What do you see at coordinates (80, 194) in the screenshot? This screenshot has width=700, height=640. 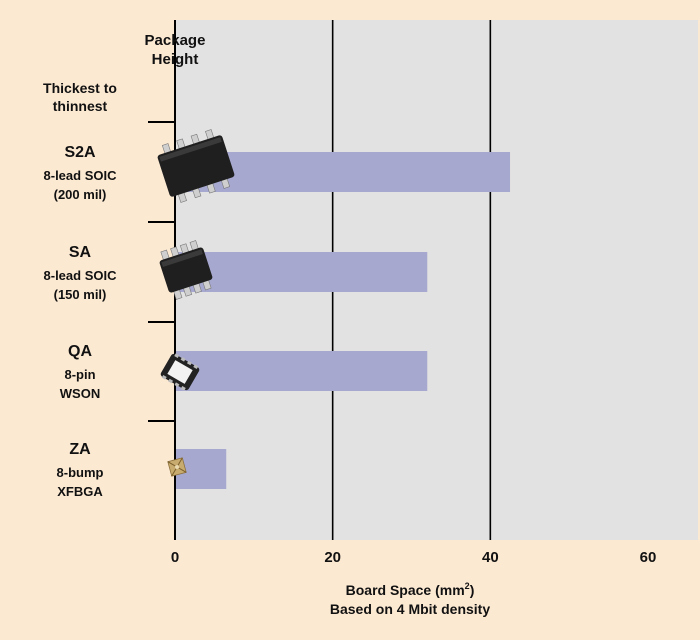 I see `category-line2: (200 mil)` at bounding box center [80, 194].